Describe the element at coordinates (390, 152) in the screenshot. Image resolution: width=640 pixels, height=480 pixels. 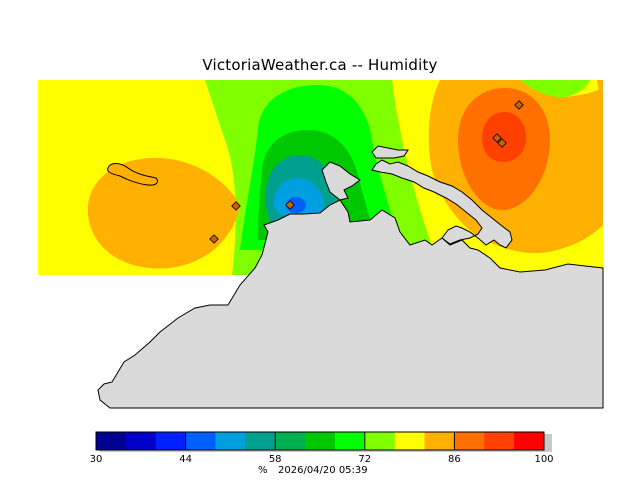
I see `north-island` at that location.